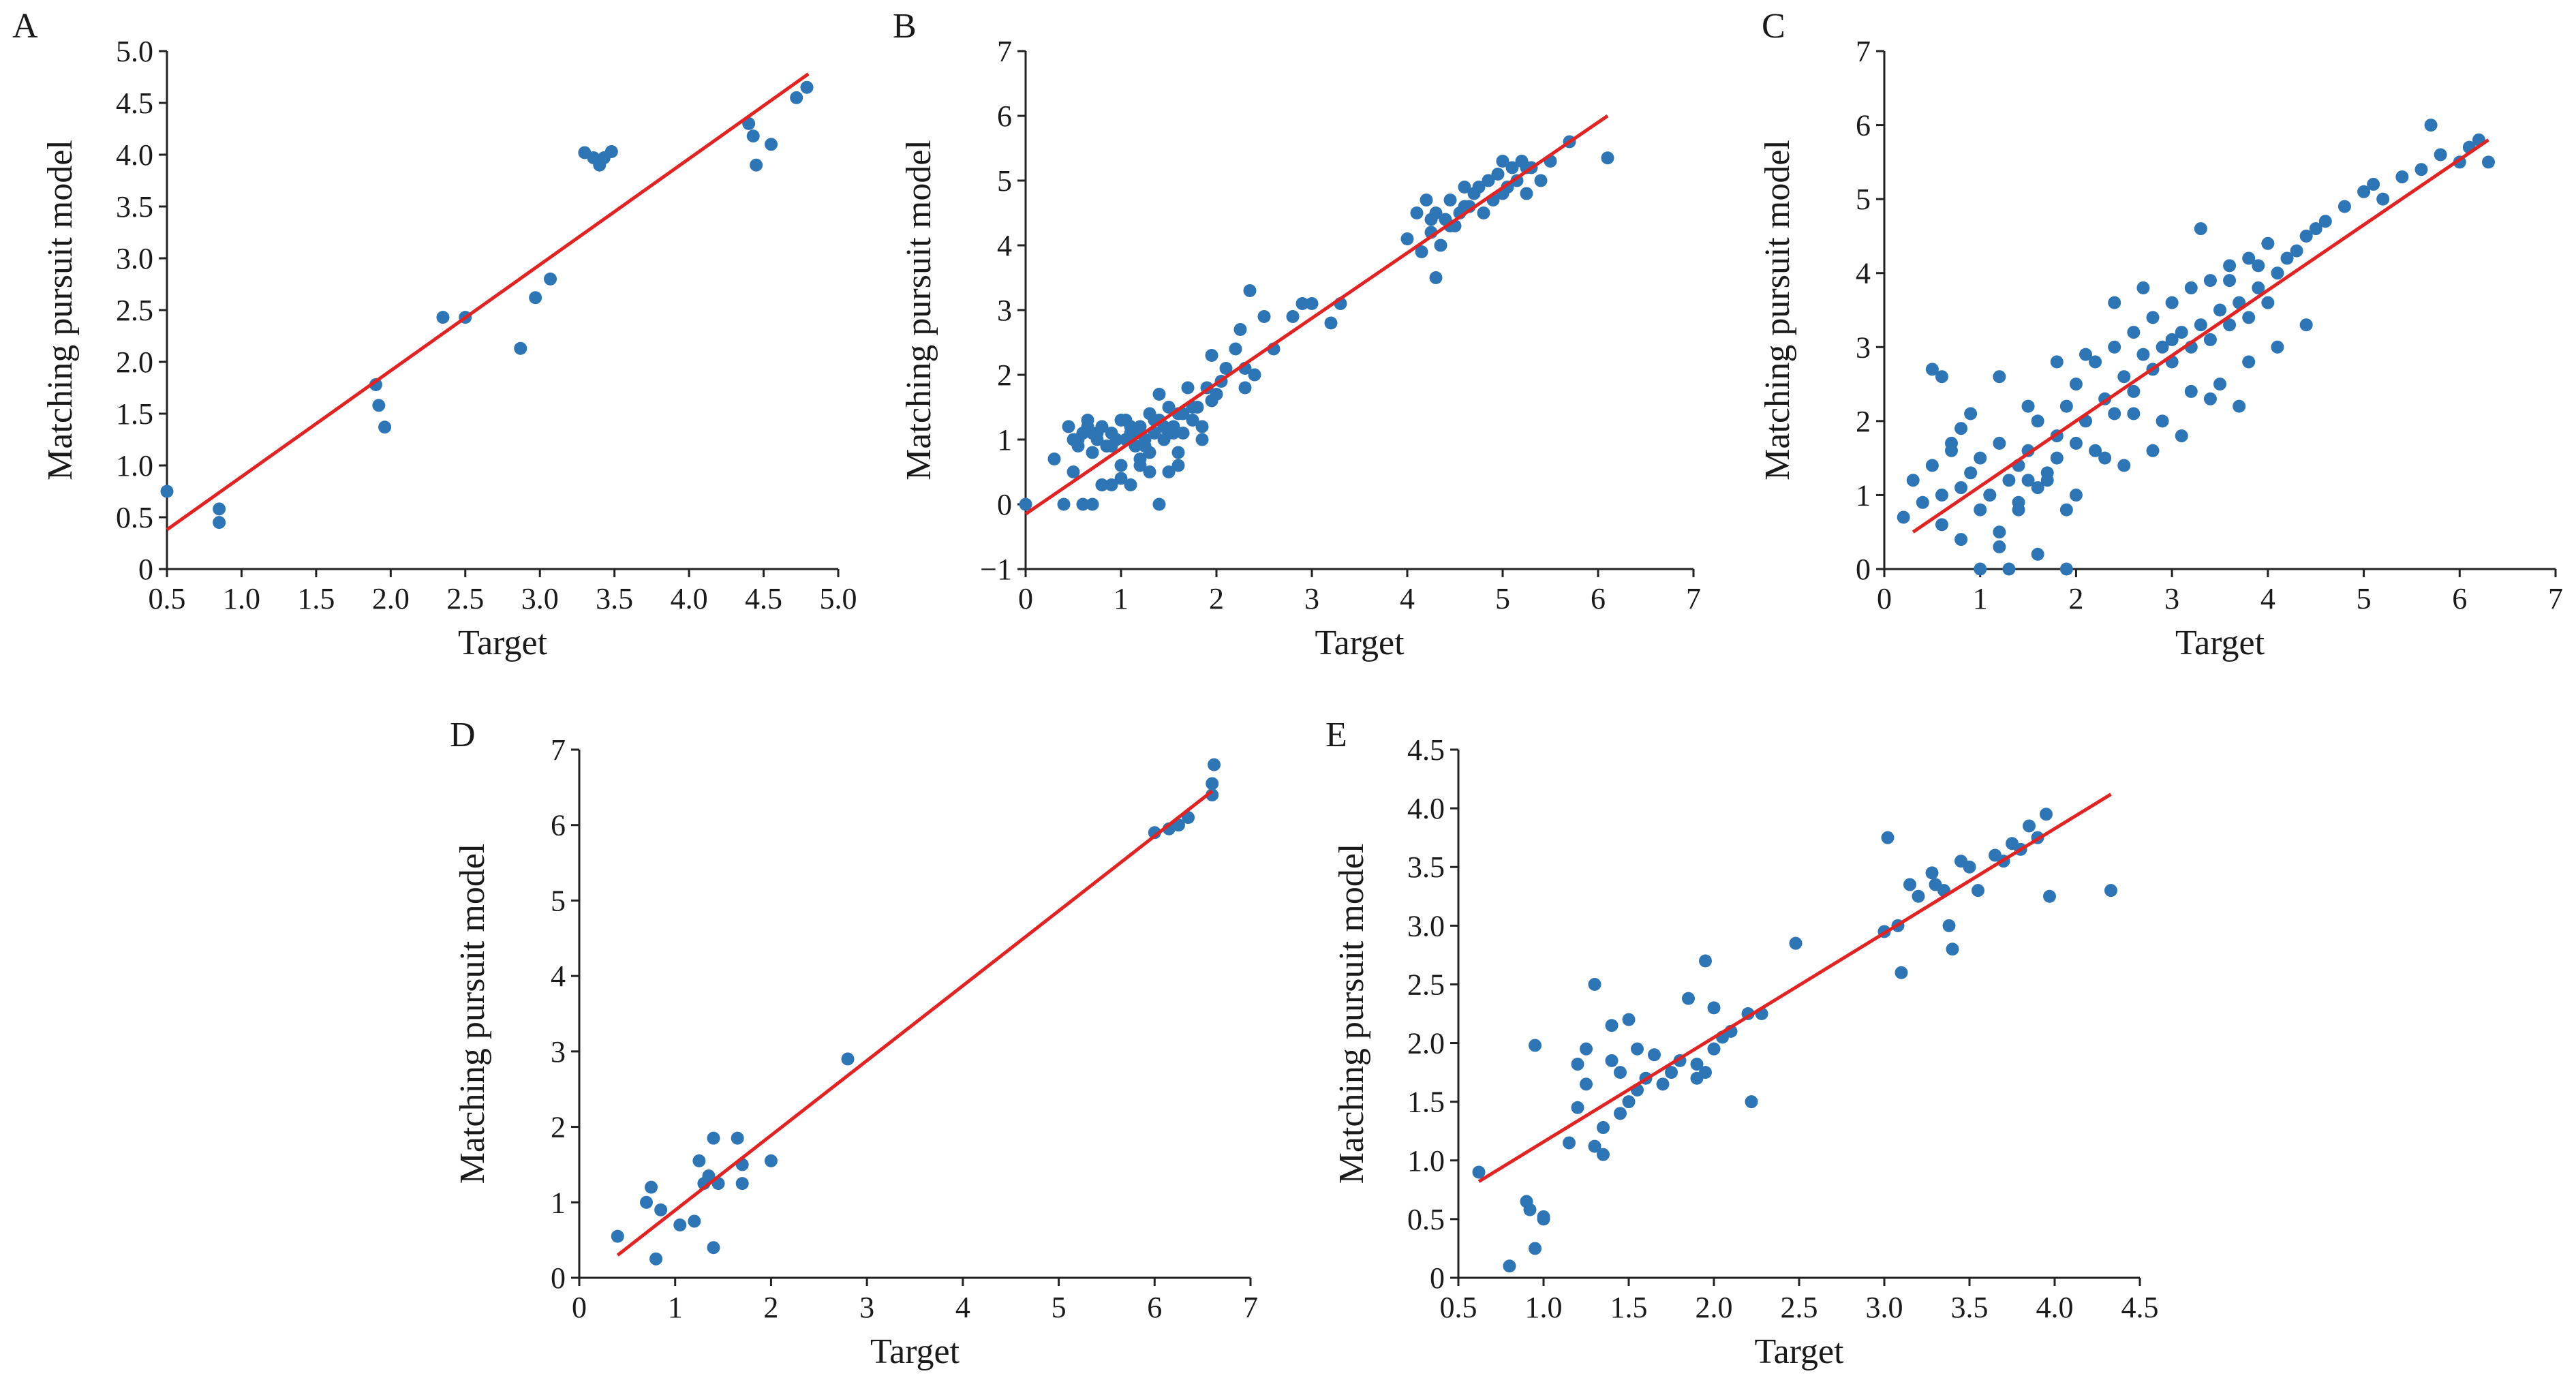 The height and width of the screenshot is (1395, 2576). What do you see at coordinates (25, 26) in the screenshot?
I see `panel-a-letter: A` at bounding box center [25, 26].